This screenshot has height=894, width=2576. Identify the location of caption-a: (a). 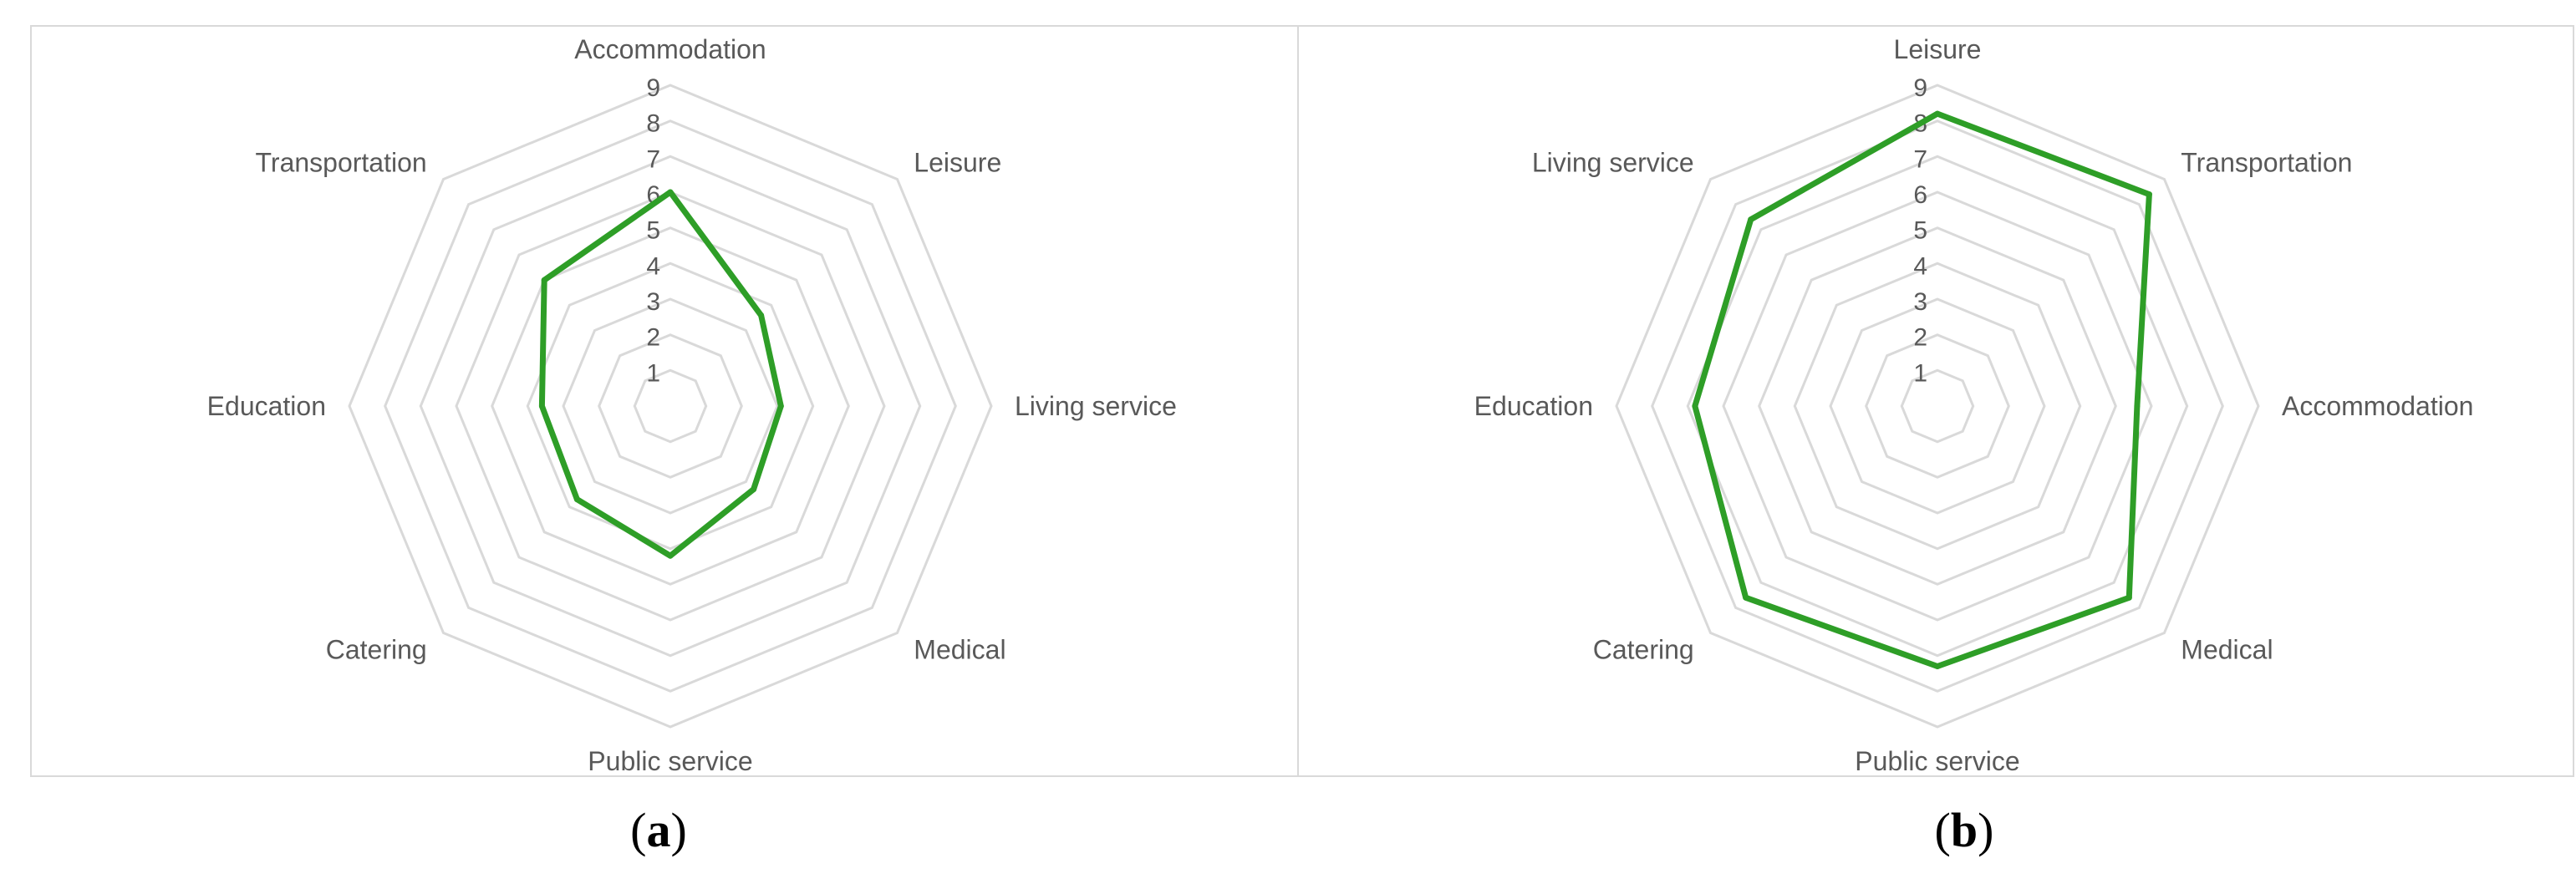
(658, 830).